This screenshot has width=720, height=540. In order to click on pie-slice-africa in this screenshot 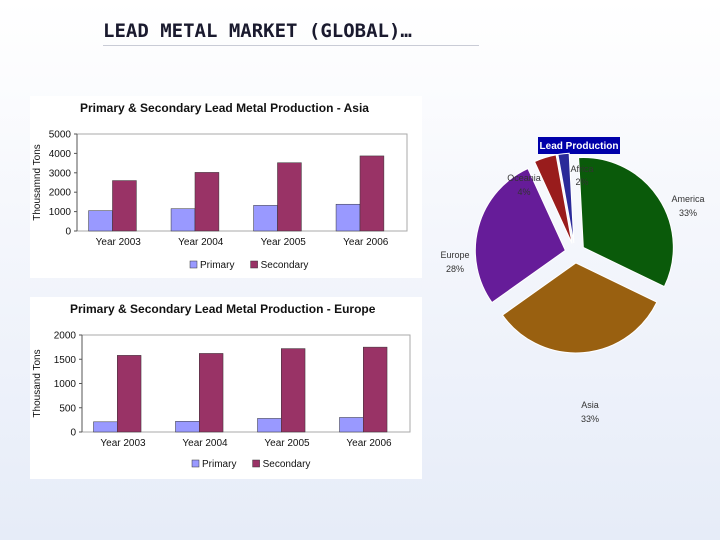, I will do `click(566, 198)`.